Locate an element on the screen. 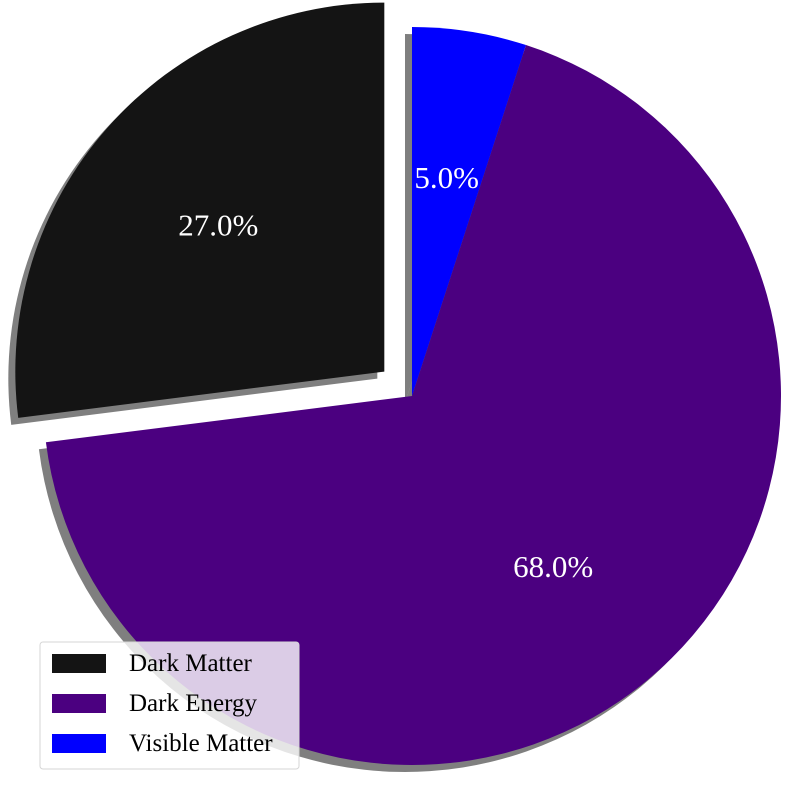 The width and height of the screenshot is (806, 799). slice-visible-matter is located at coordinates (469, 211).